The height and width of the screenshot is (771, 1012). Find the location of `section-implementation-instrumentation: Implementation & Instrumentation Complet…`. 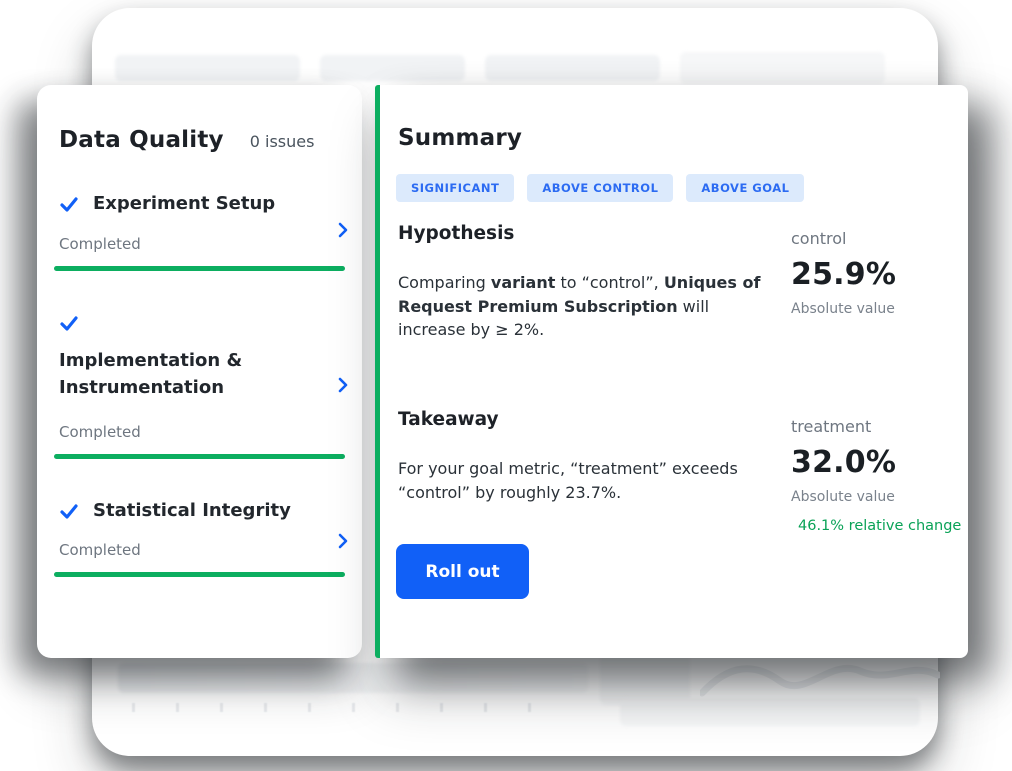

section-implementation-instrumentation: Implementation & Instrumentation Complet… is located at coordinates (201, 386).